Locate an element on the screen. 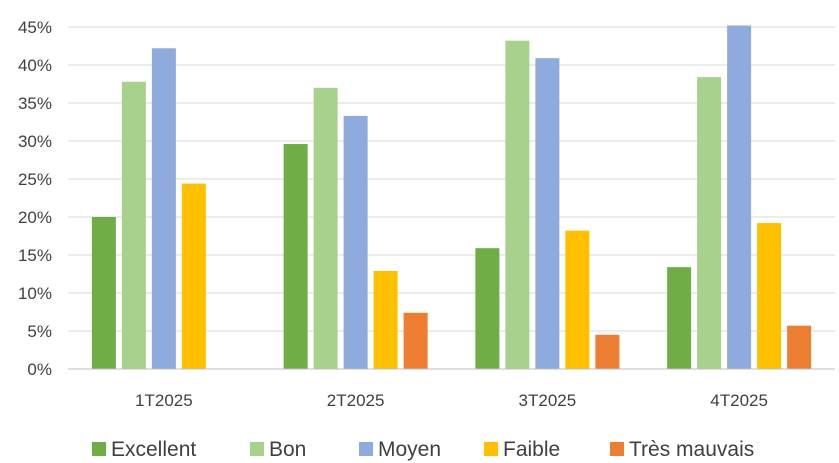  legend-item: Bon is located at coordinates (278, 449).